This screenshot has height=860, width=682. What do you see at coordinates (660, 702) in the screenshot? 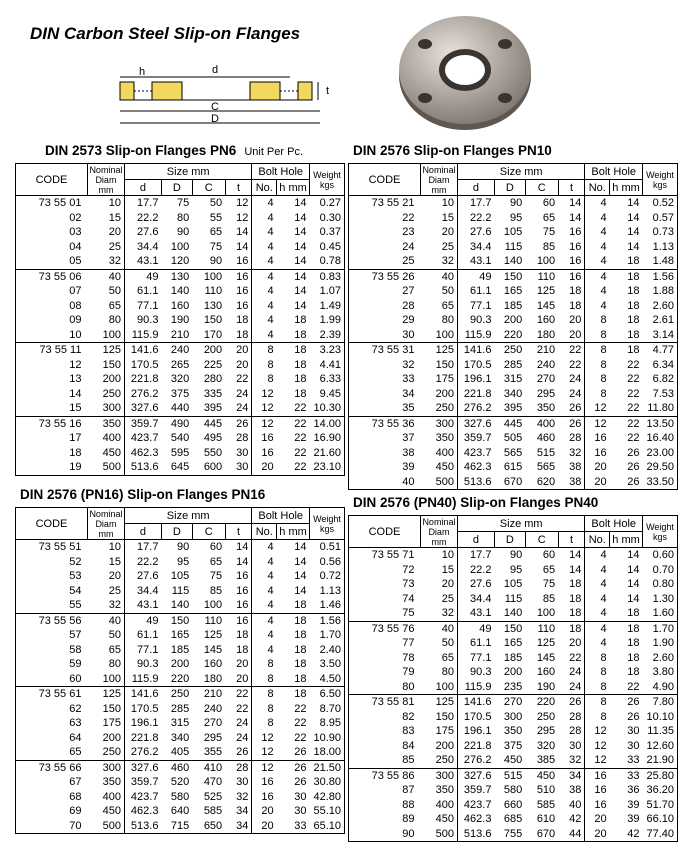
I see `value-cell: 7.80` at bounding box center [660, 702].